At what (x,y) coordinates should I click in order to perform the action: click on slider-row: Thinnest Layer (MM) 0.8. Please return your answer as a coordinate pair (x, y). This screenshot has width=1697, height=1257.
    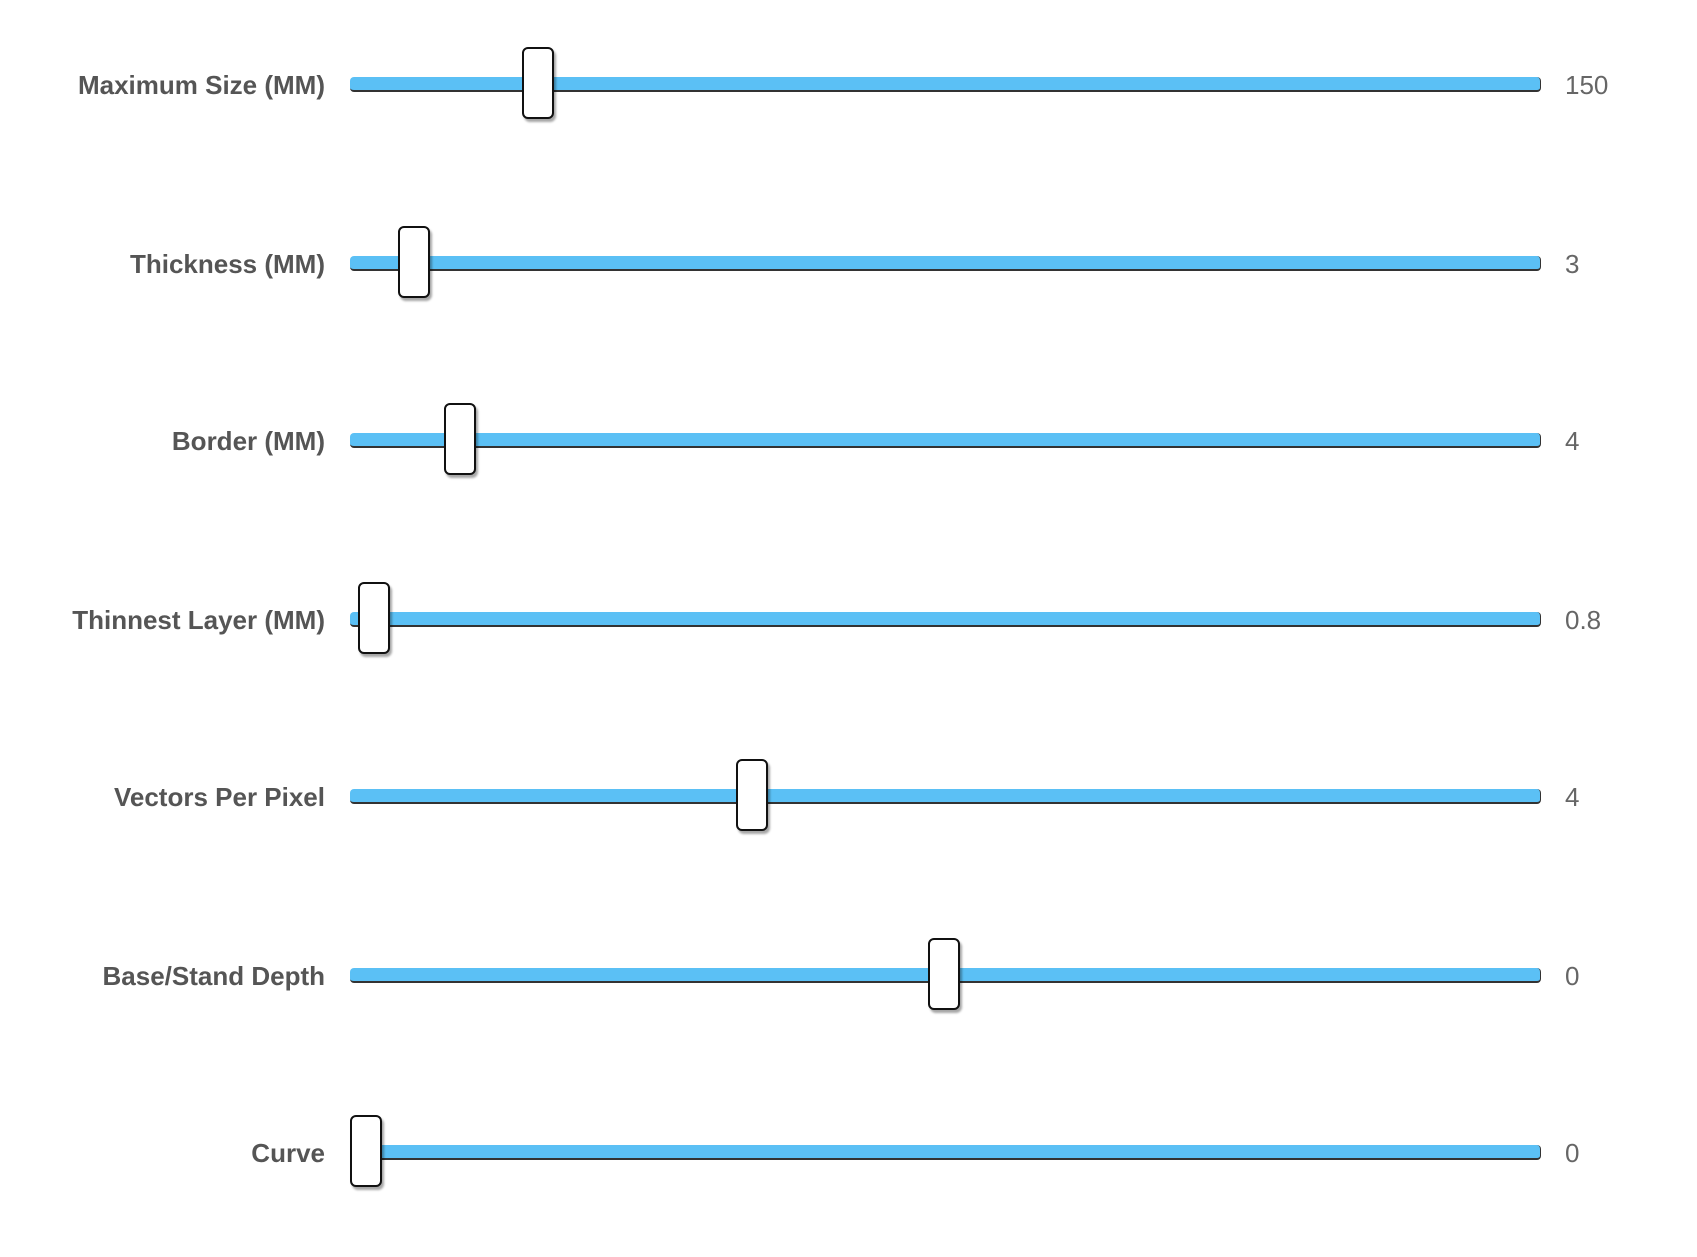
    Looking at the image, I should click on (848, 620).